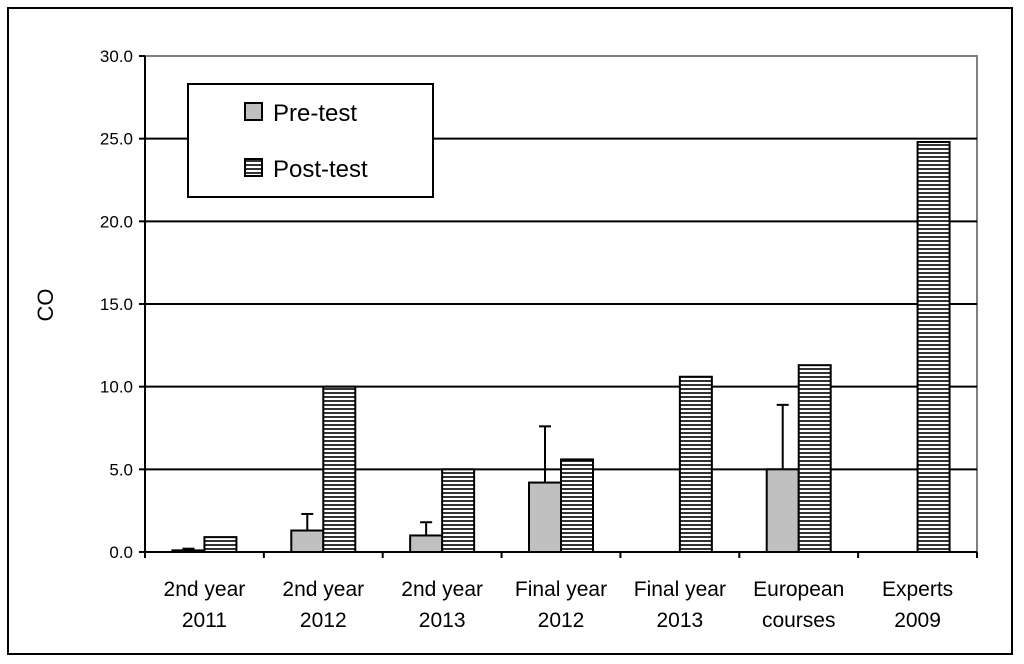  What do you see at coordinates (315, 113) in the screenshot?
I see `legend-label: Pre-test` at bounding box center [315, 113].